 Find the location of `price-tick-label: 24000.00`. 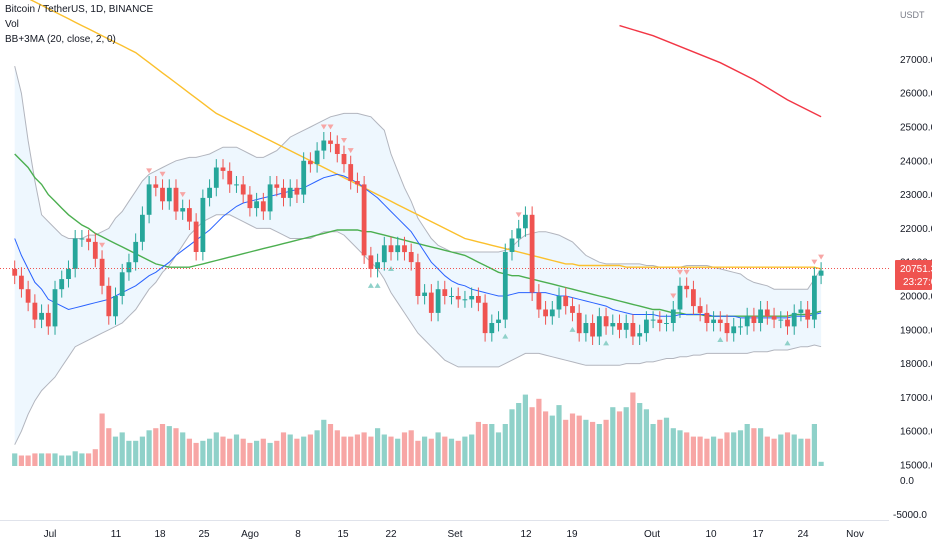

price-tick-label: 24000.00 is located at coordinates (916, 161).